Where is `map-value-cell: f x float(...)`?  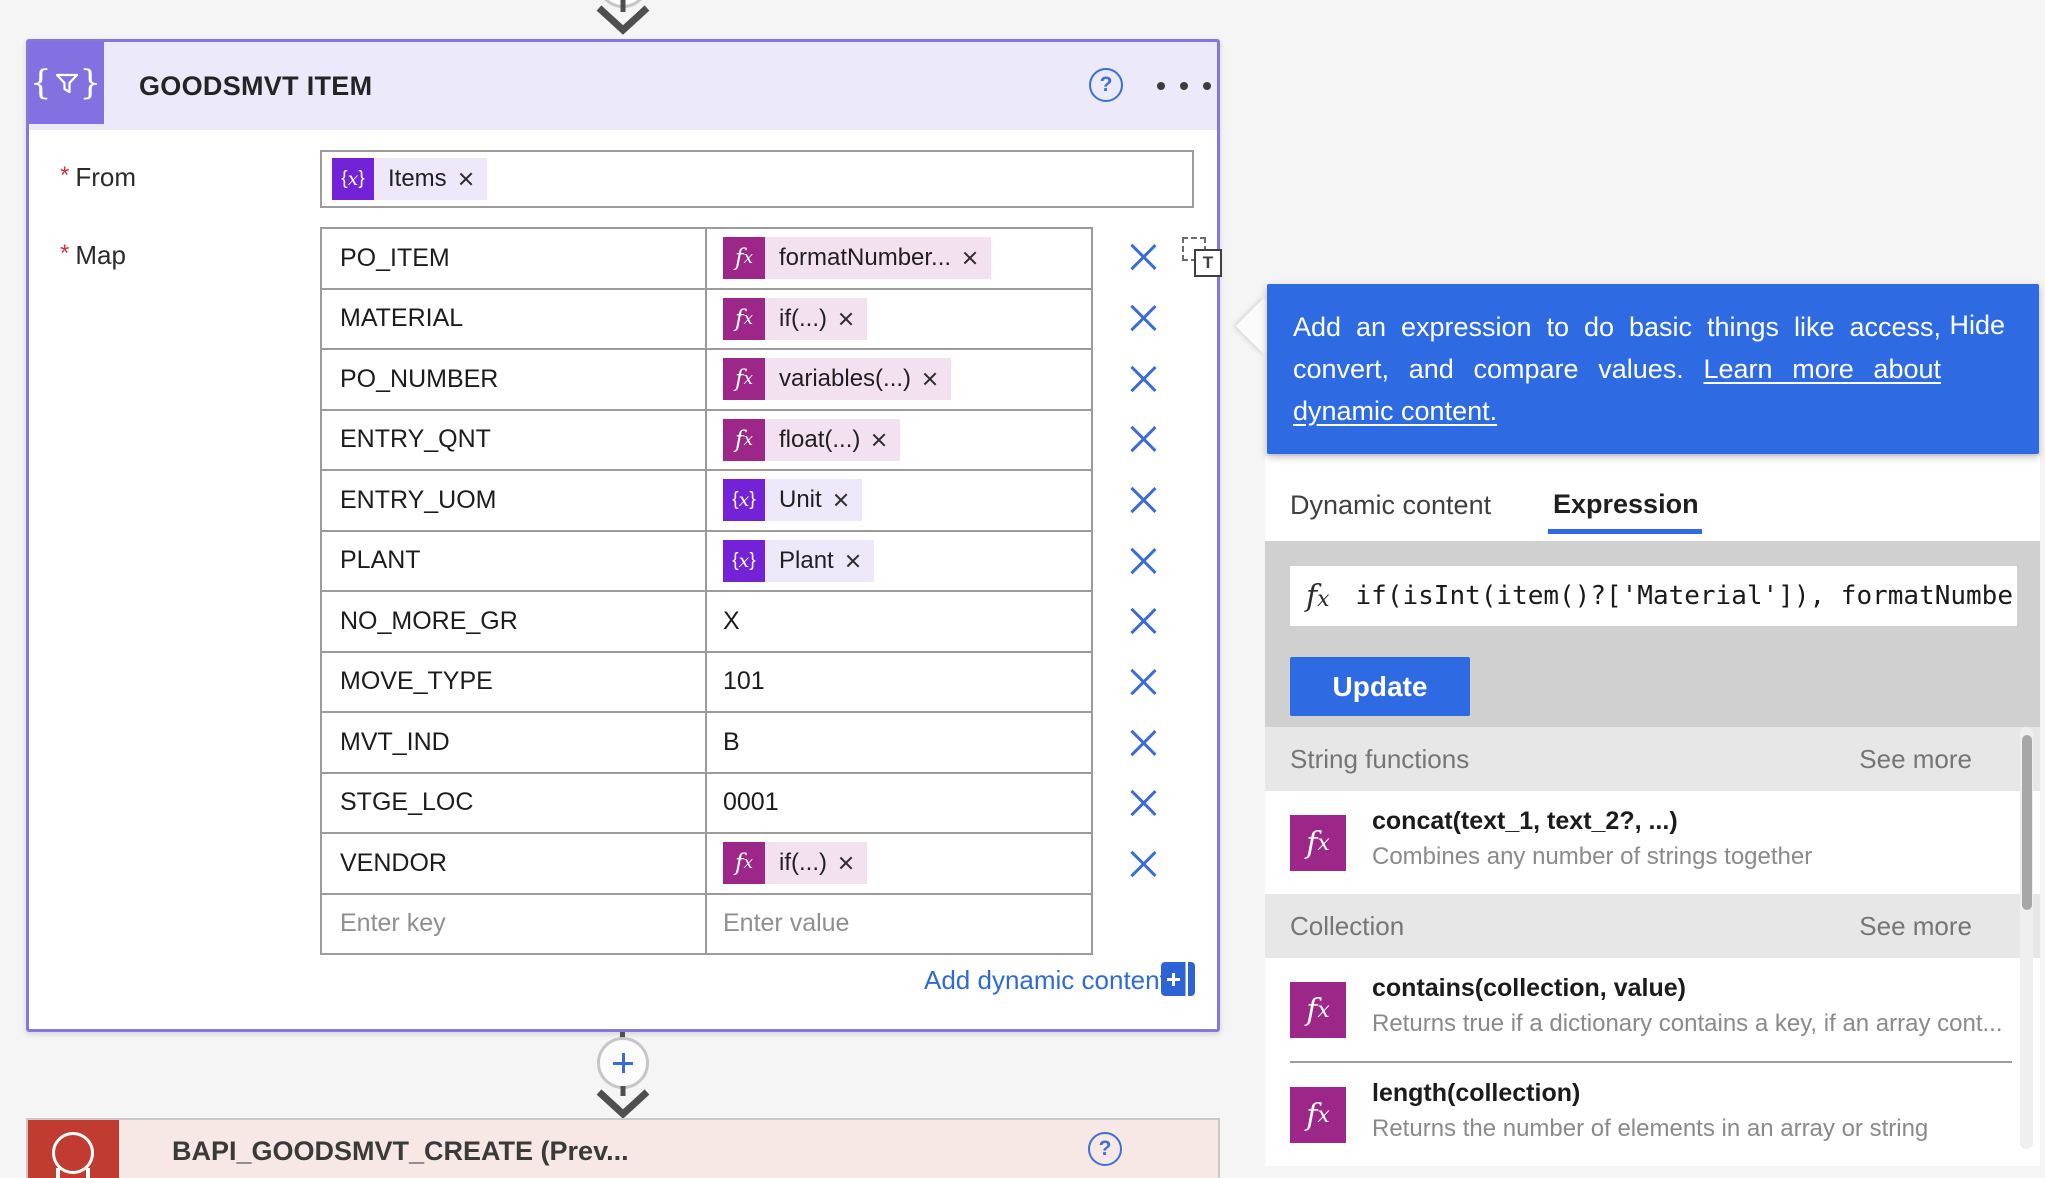 map-value-cell: f x float(...) is located at coordinates (899, 440).